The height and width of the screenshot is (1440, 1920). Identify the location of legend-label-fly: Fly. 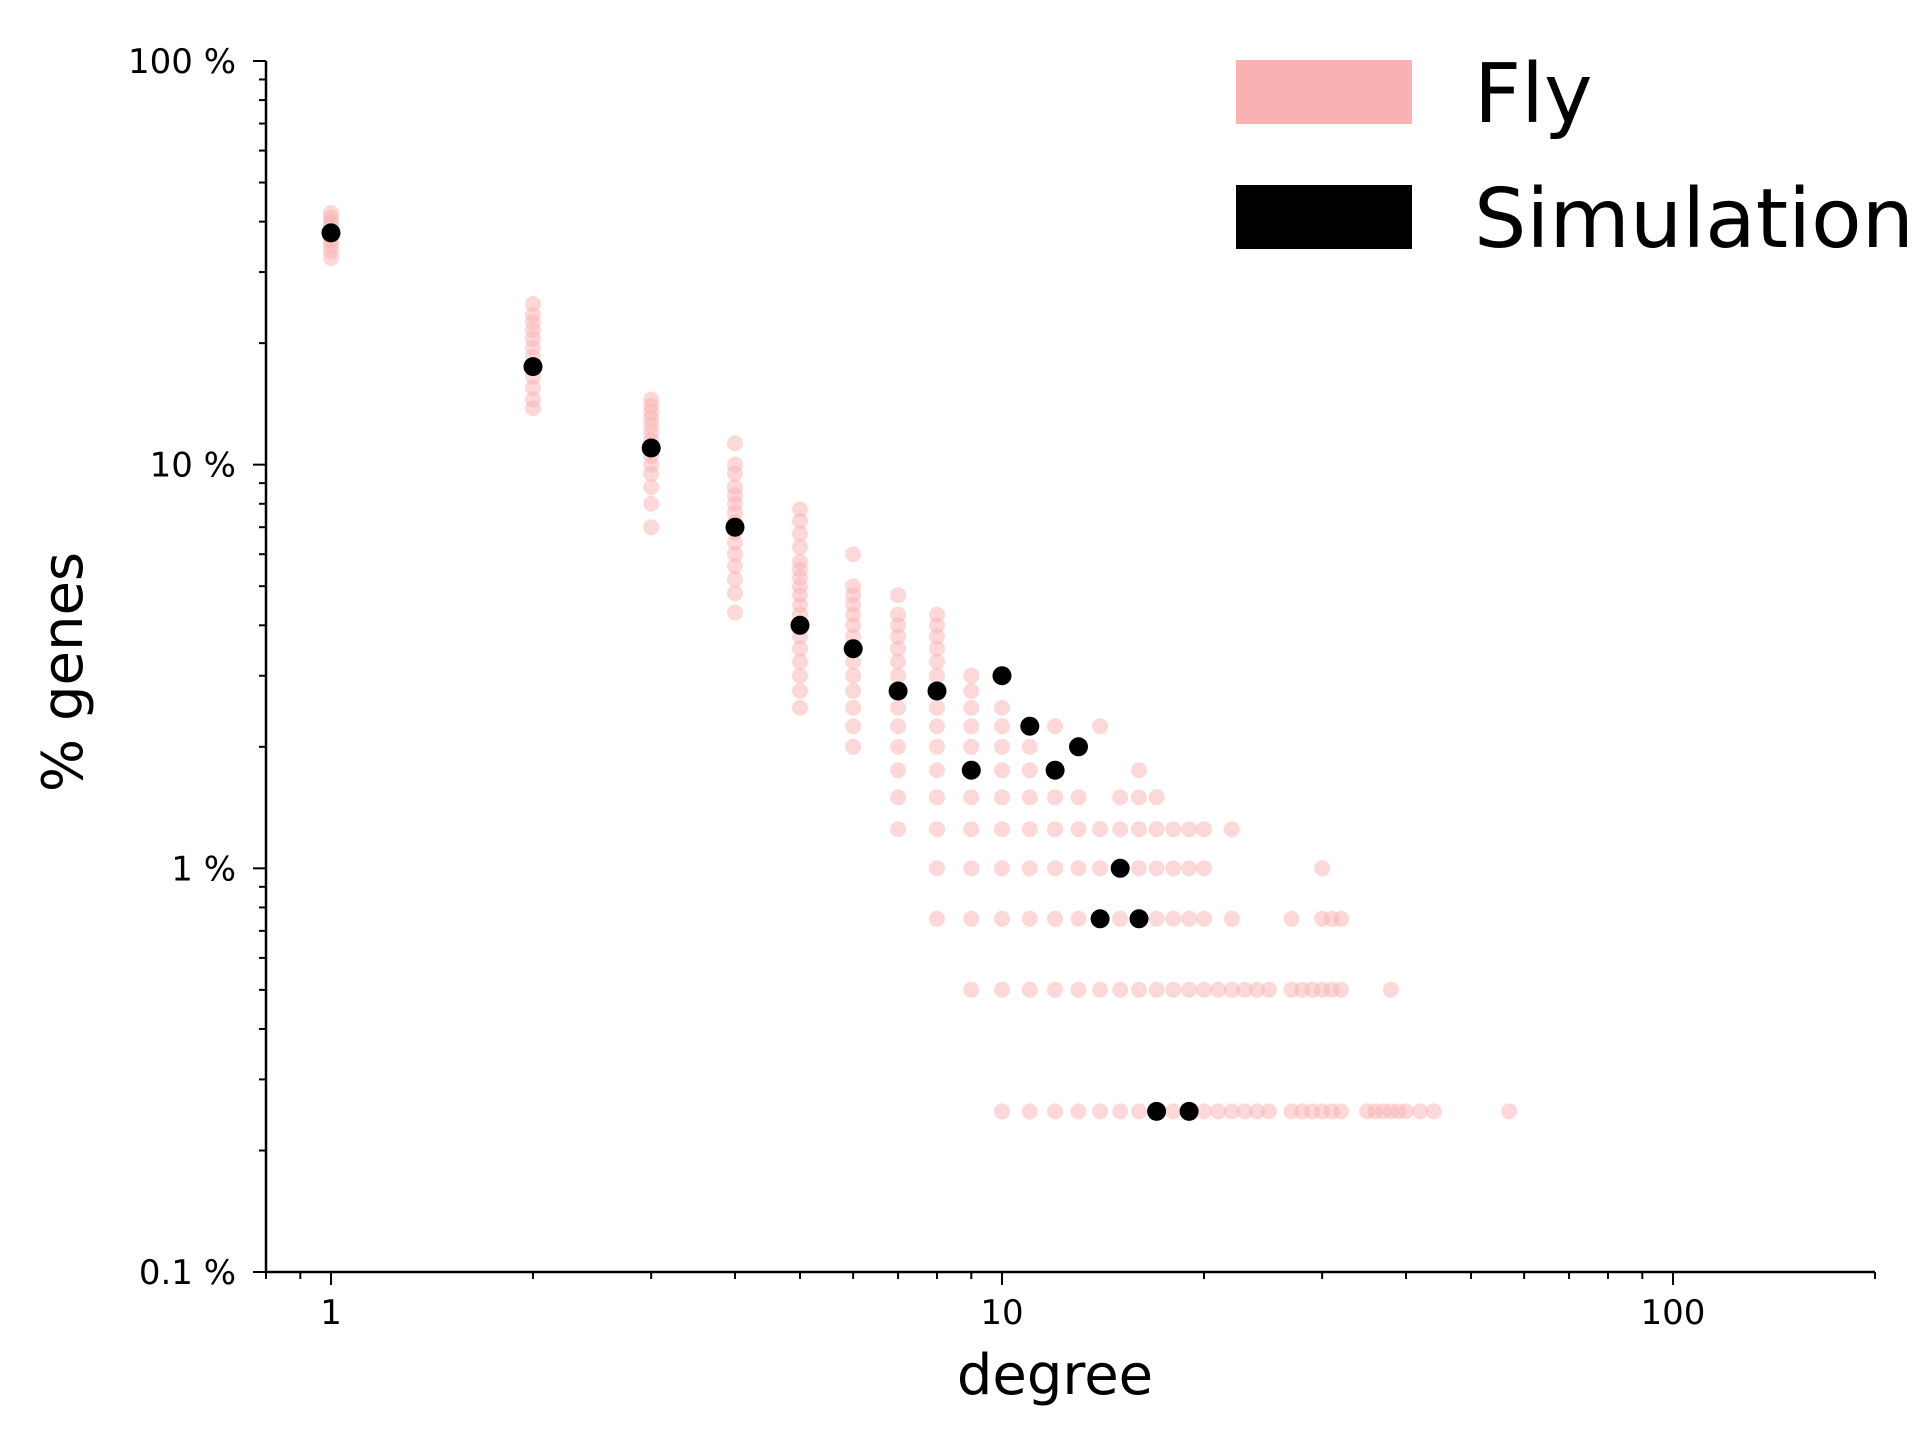
(1533, 94).